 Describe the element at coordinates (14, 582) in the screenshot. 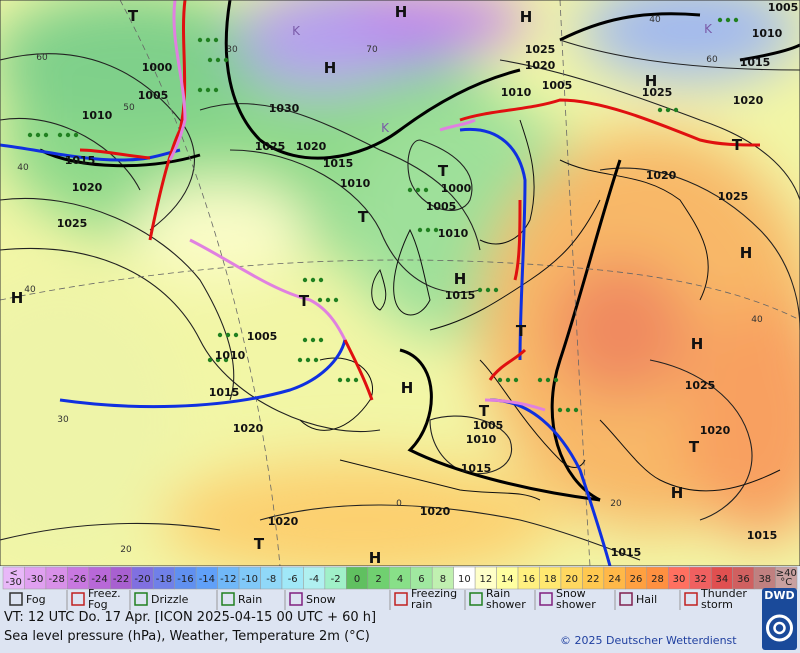

I see `scale-label: -30` at that location.